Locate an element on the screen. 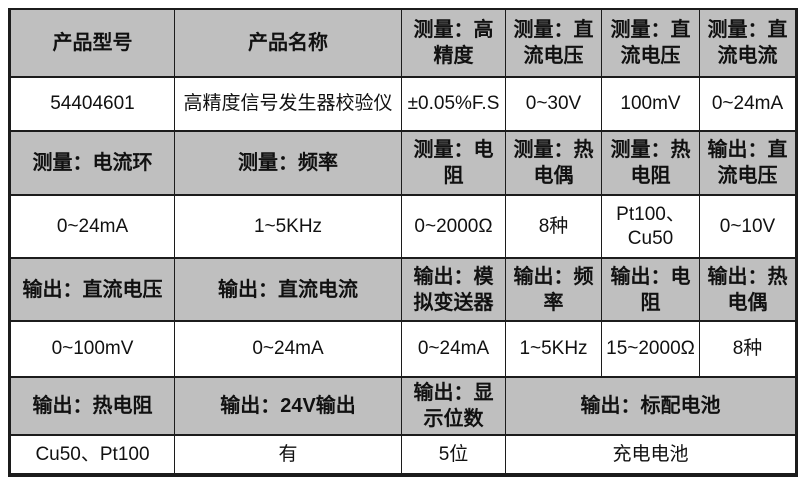 The height and width of the screenshot is (498, 800). spec-value-cell: 5位 is located at coordinates (453, 455).